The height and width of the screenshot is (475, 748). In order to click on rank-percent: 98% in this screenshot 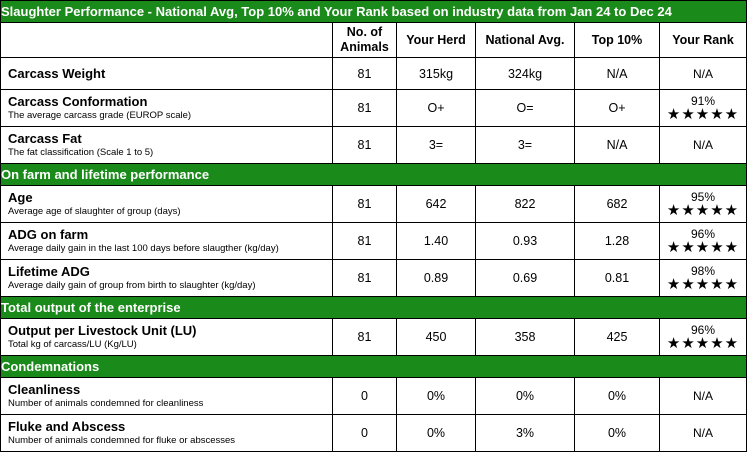, I will do `click(703, 270)`.